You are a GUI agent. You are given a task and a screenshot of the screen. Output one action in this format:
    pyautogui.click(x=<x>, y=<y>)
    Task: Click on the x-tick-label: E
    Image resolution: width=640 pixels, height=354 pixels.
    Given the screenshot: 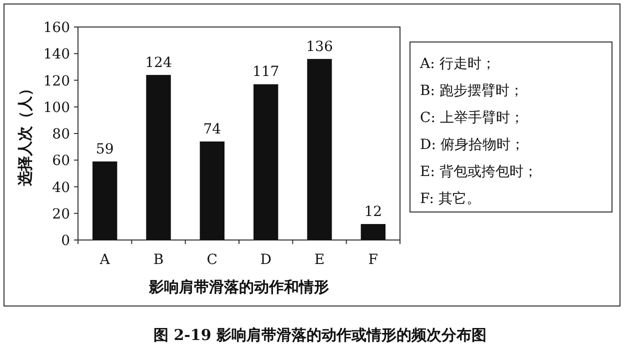 What is the action you would take?
    pyautogui.click(x=319, y=260)
    